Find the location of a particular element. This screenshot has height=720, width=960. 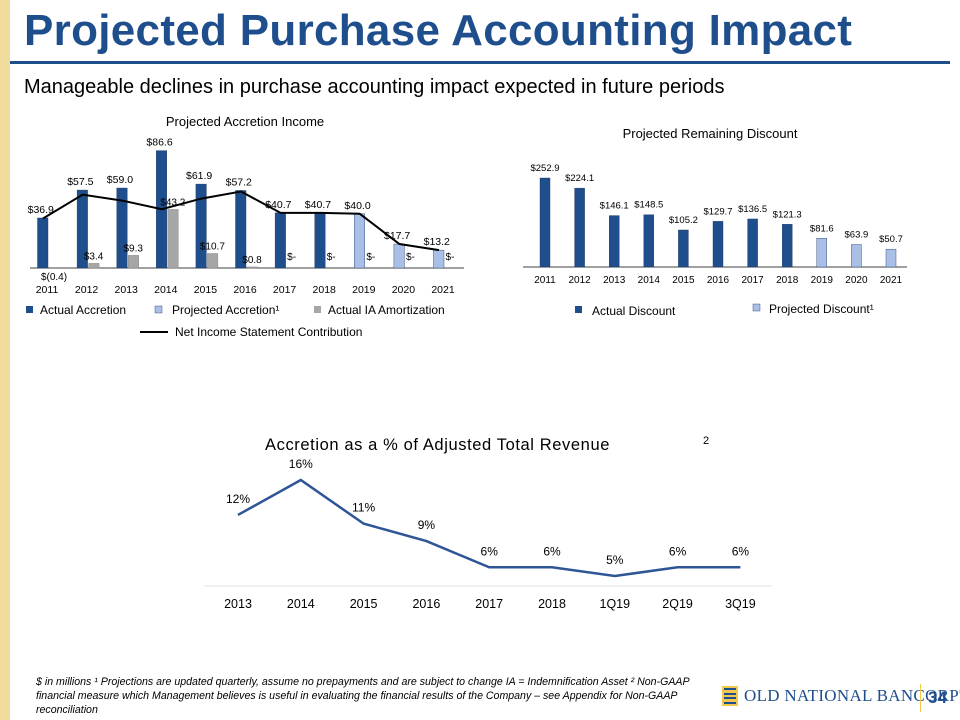

bar-discount-2017 is located at coordinates (752, 243).